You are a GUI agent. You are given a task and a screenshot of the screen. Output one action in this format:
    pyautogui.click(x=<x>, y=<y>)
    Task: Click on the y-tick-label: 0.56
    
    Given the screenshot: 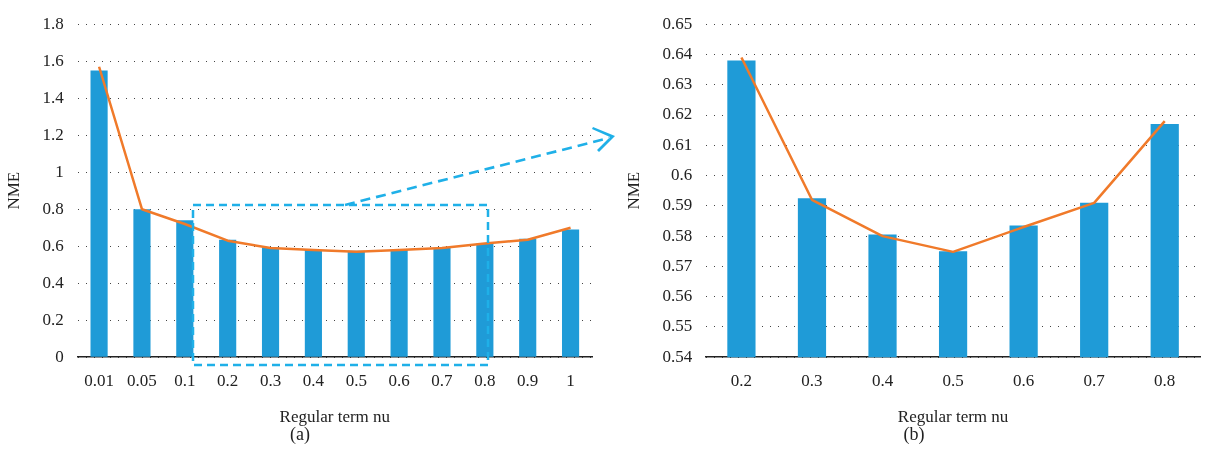 What is the action you would take?
    pyautogui.click(x=677, y=296)
    